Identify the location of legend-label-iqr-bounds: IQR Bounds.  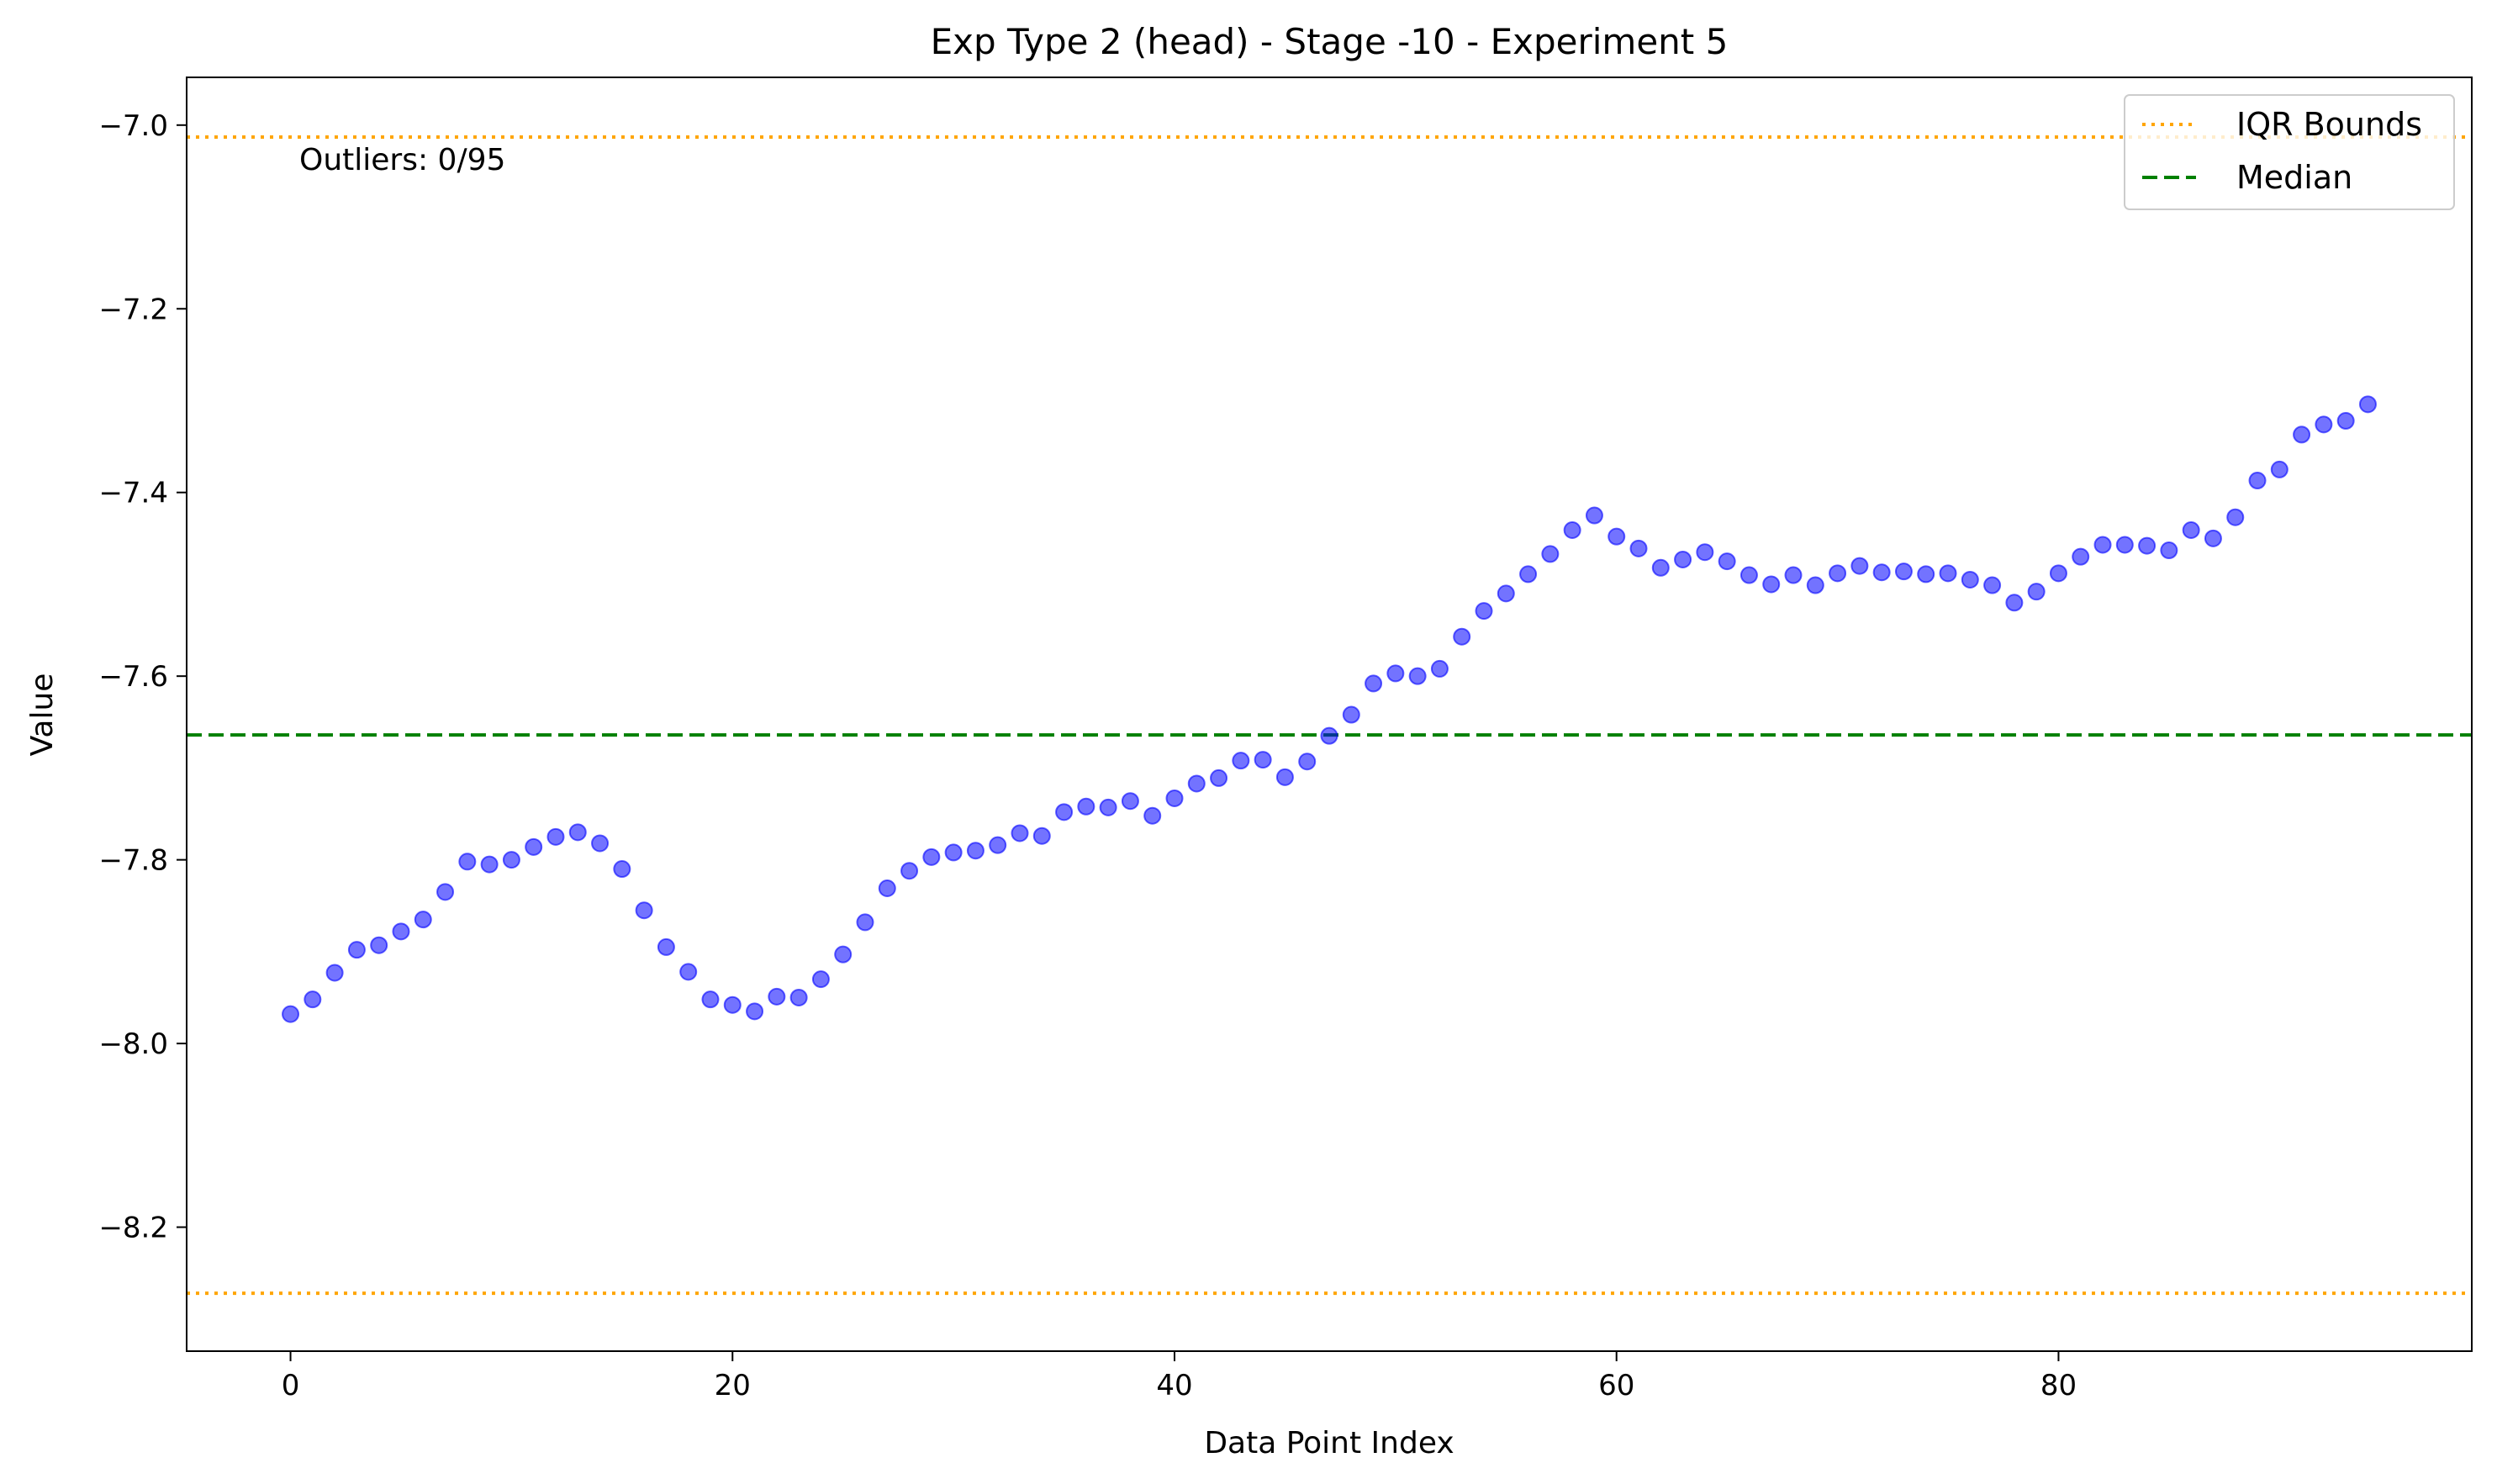
(2329, 124).